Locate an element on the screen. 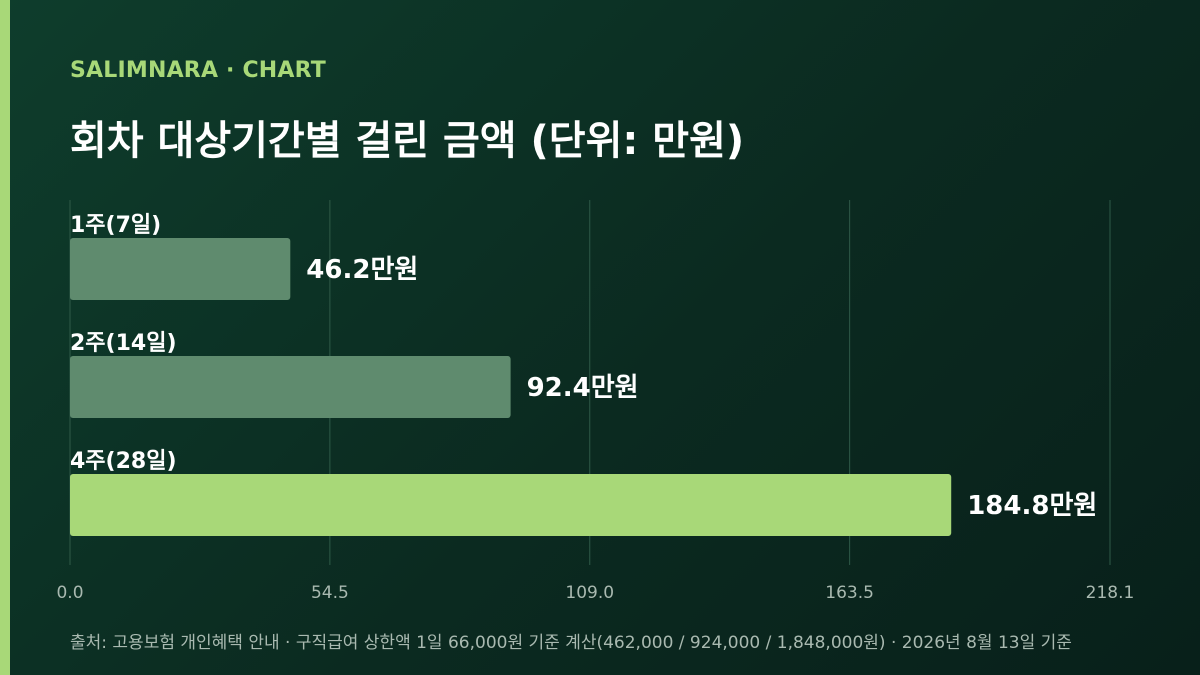  accent-bar is located at coordinates (5, 337).